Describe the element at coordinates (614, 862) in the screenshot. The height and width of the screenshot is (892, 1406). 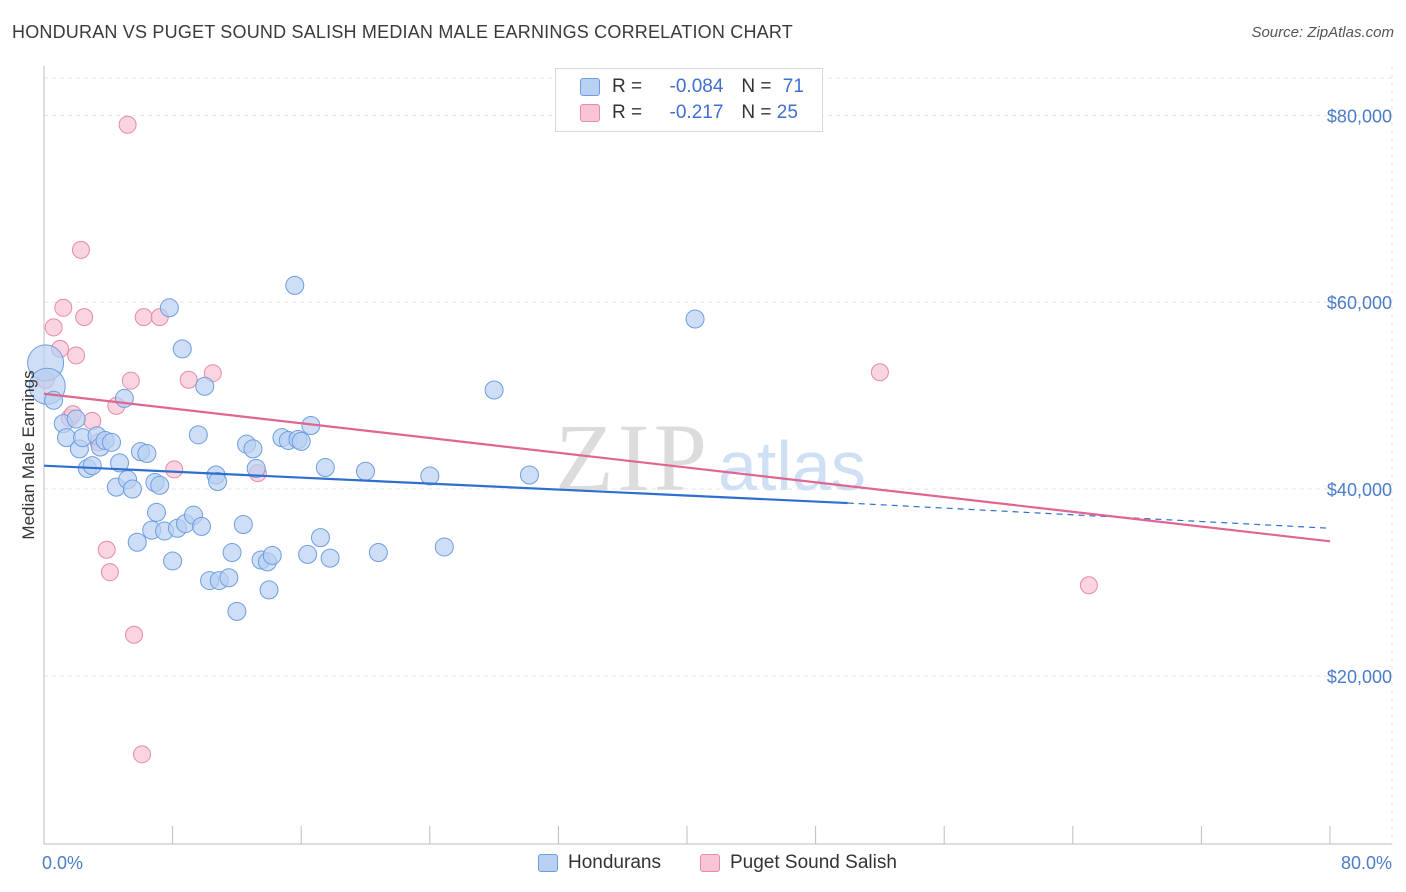
I see `bottom-legend-label: Hondurans` at that location.